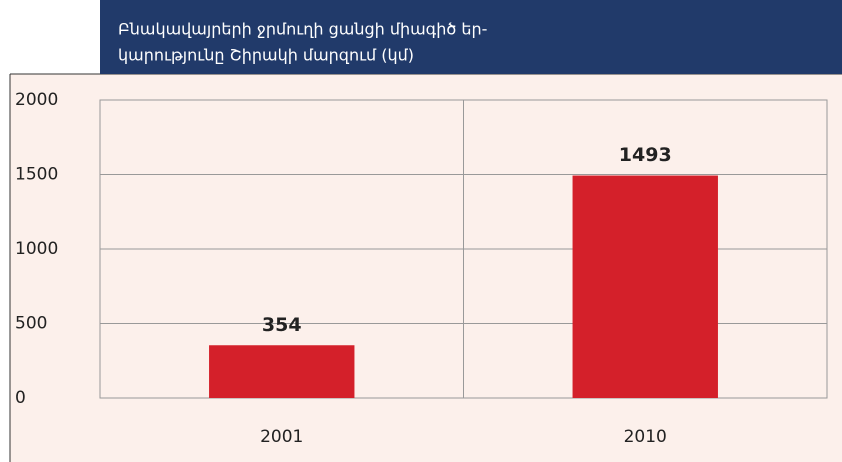 This screenshot has height=462, width=842. I want to click on title-band, so click(471, 37).